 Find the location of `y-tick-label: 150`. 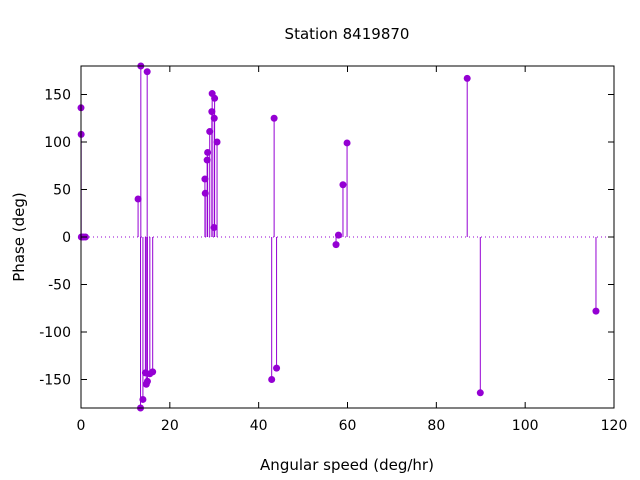

y-tick-label: 150 is located at coordinates (57, 96).